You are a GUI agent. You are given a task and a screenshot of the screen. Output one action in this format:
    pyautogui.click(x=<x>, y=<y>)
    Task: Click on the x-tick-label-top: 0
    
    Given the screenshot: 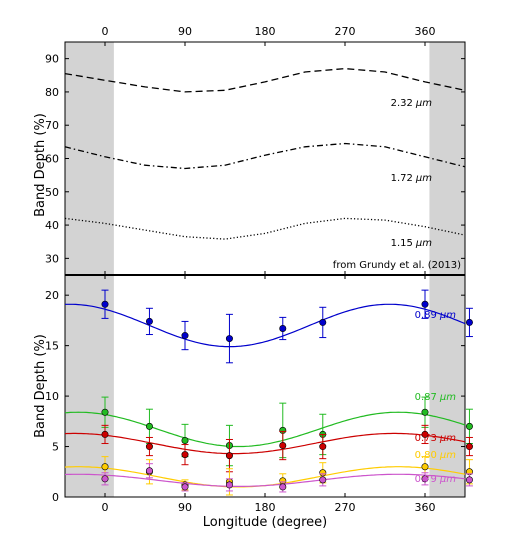 What is the action you would take?
    pyautogui.click(x=105, y=31)
    